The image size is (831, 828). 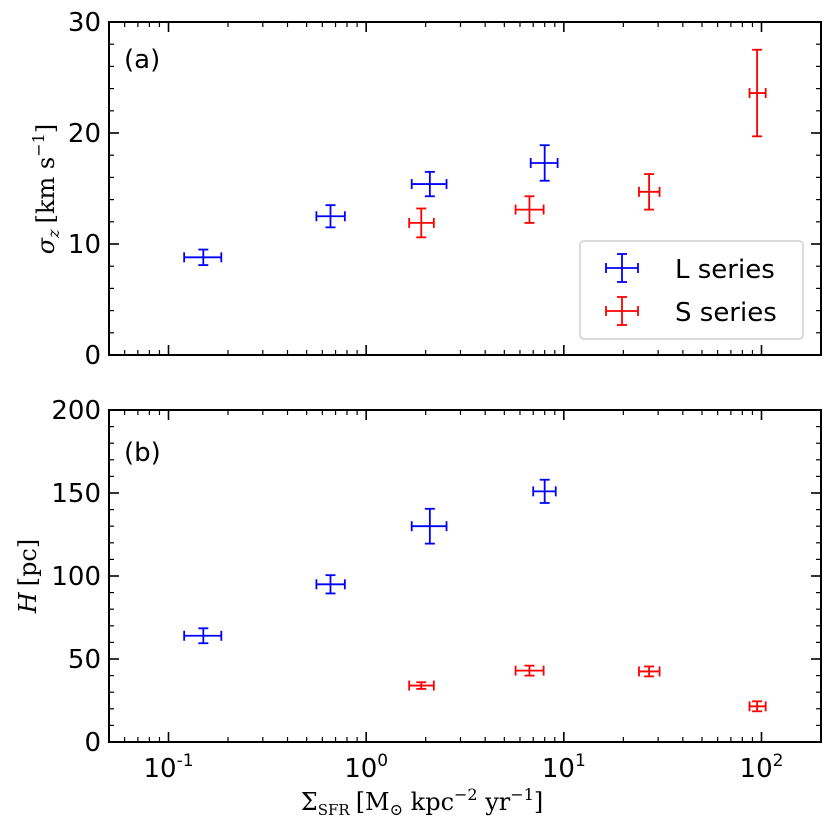 I want to click on xlabel-yr: yr, so click(x=494, y=802).